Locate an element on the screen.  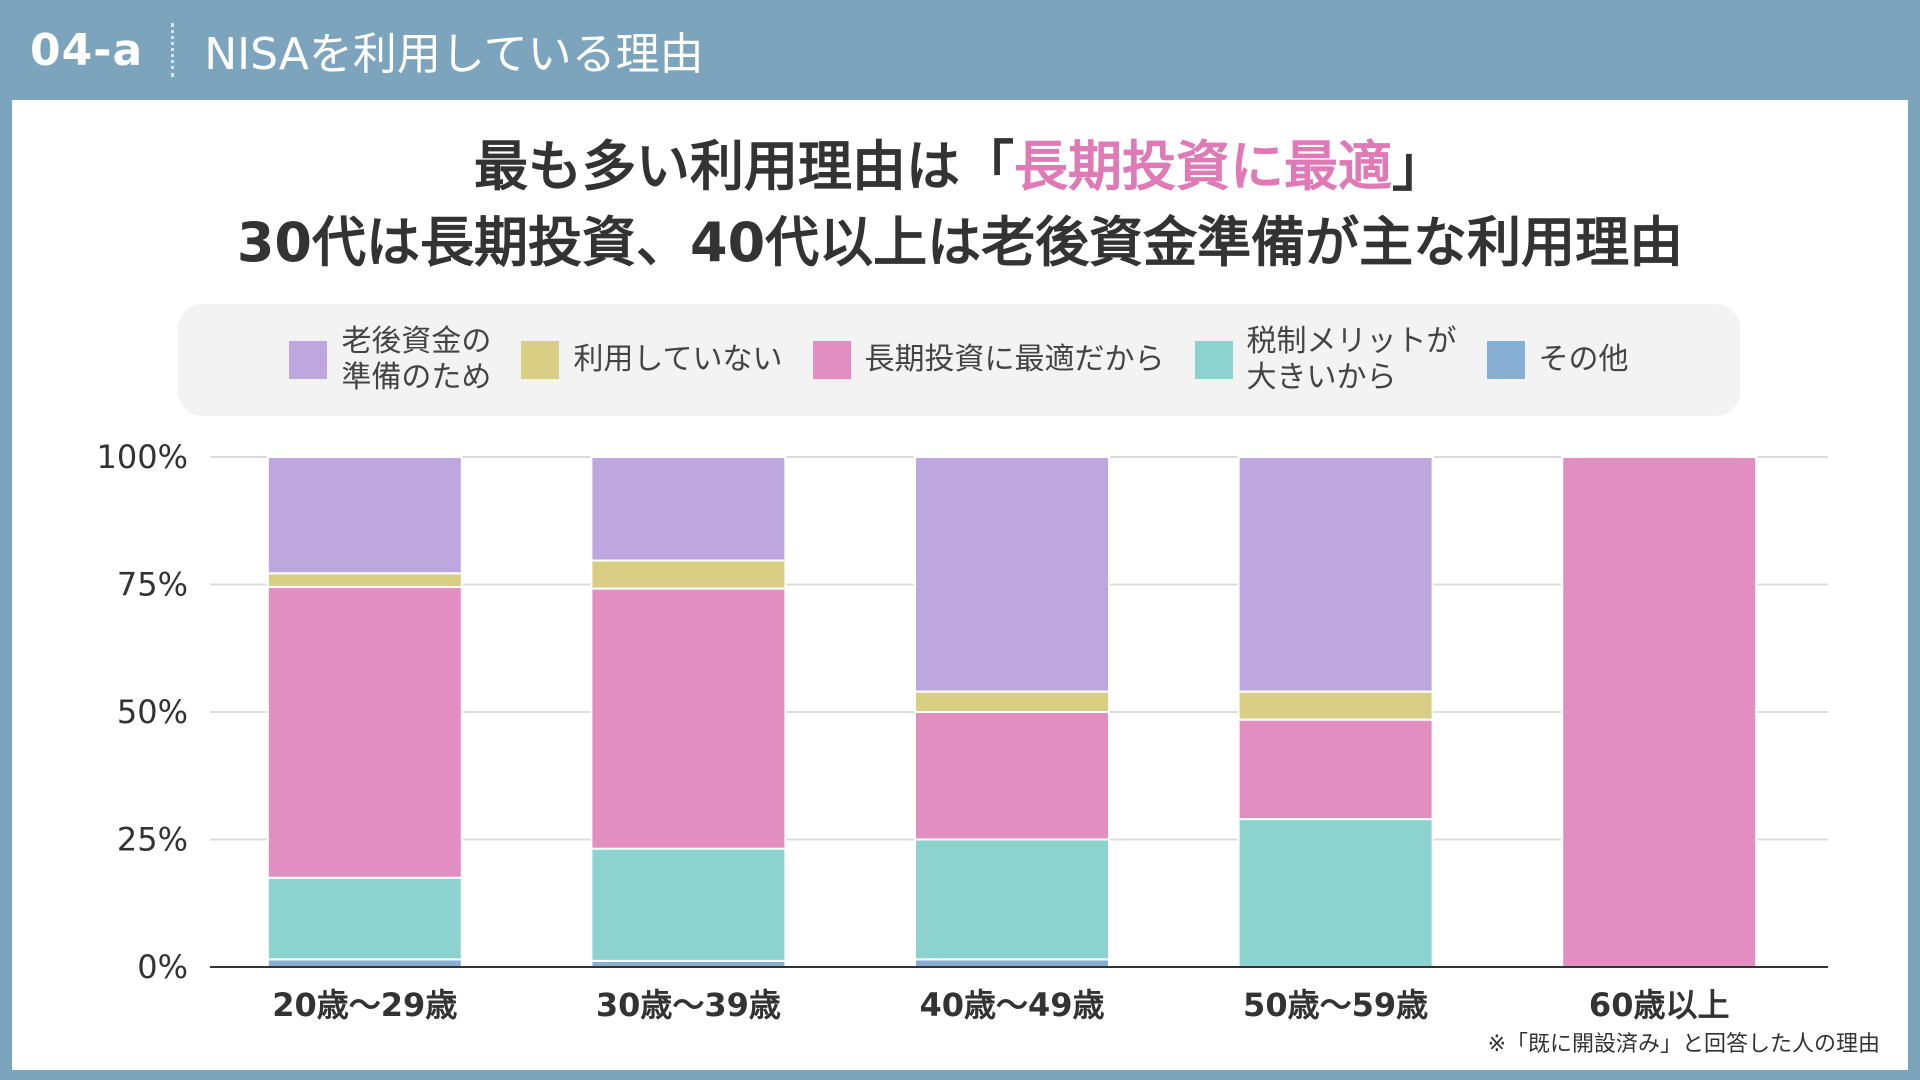
headline-line-1: 最も多い利用理由は「長期投資に最適」 is located at coordinates (960, 167).